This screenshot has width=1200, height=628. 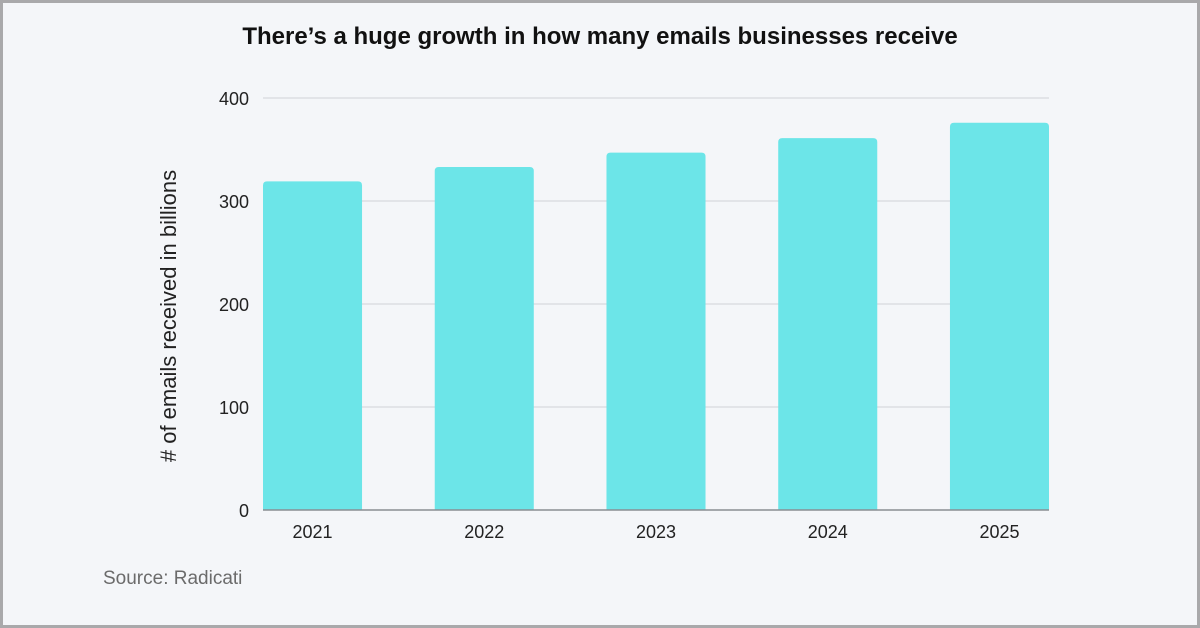 What do you see at coordinates (656, 532) in the screenshot?
I see `x-tick-label-2023: 2023` at bounding box center [656, 532].